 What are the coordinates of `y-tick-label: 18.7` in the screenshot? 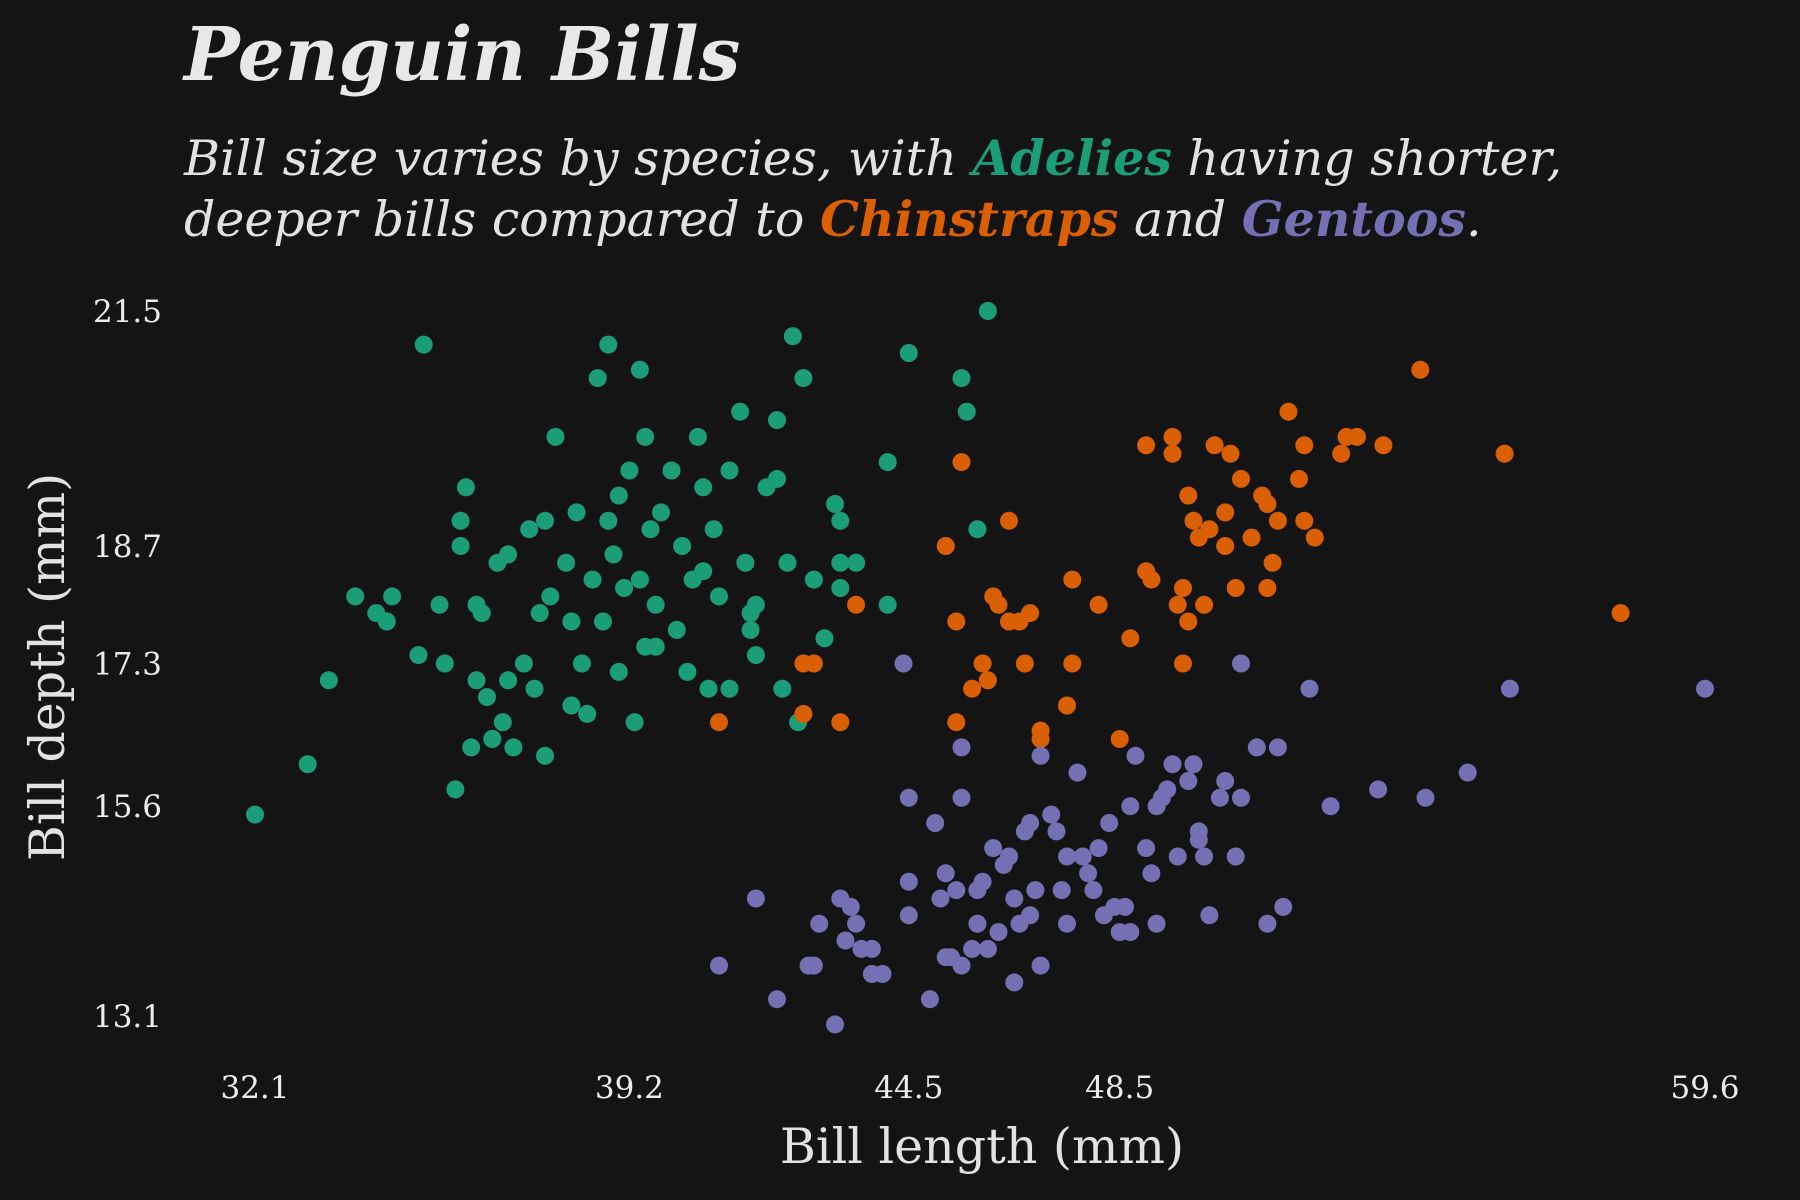 It's located at (127, 547).